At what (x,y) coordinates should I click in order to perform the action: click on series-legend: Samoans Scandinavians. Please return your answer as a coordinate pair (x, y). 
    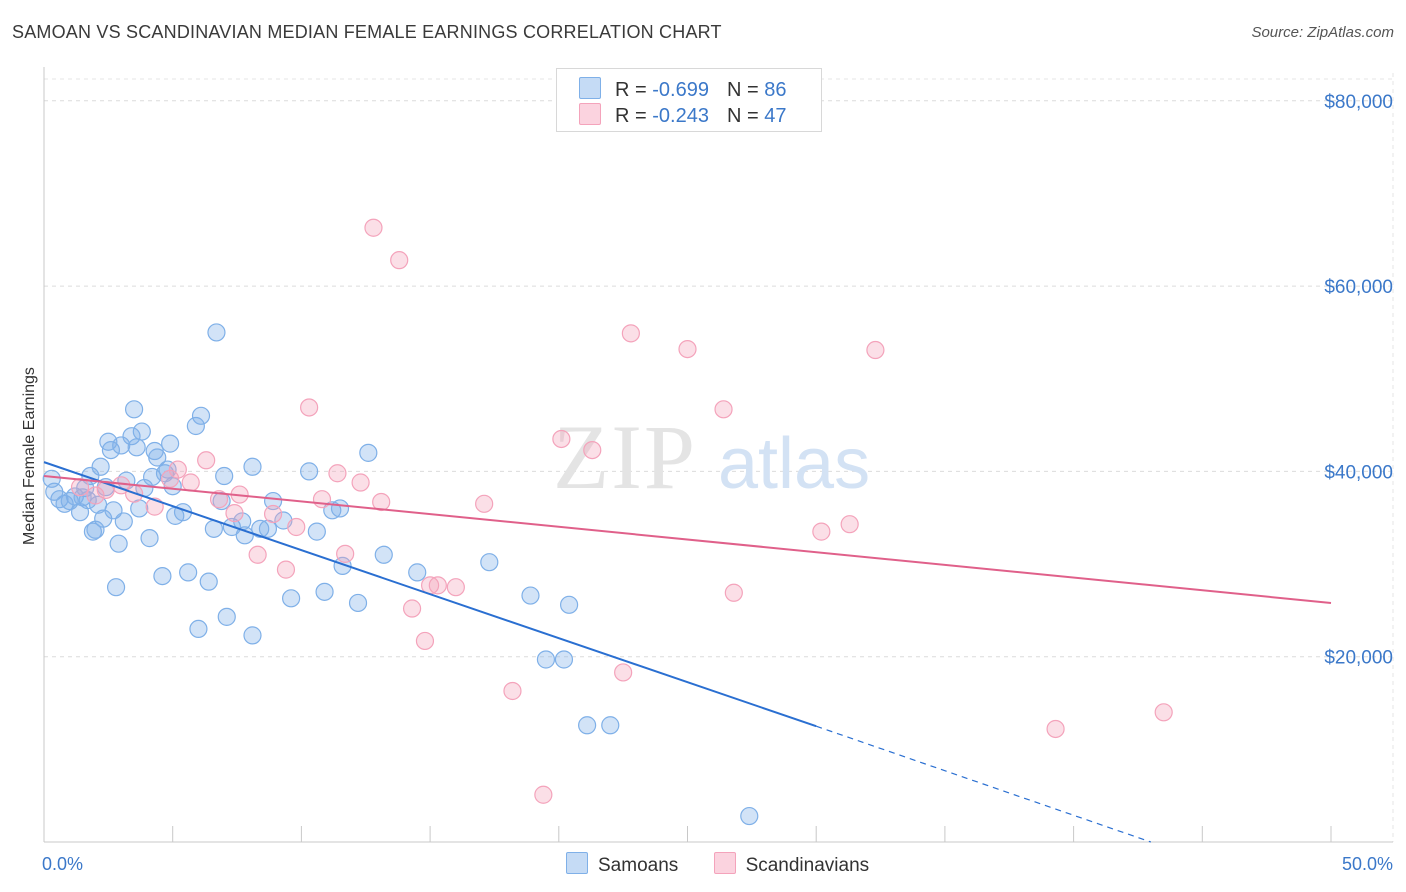
    Looking at the image, I should click on (732, 864).